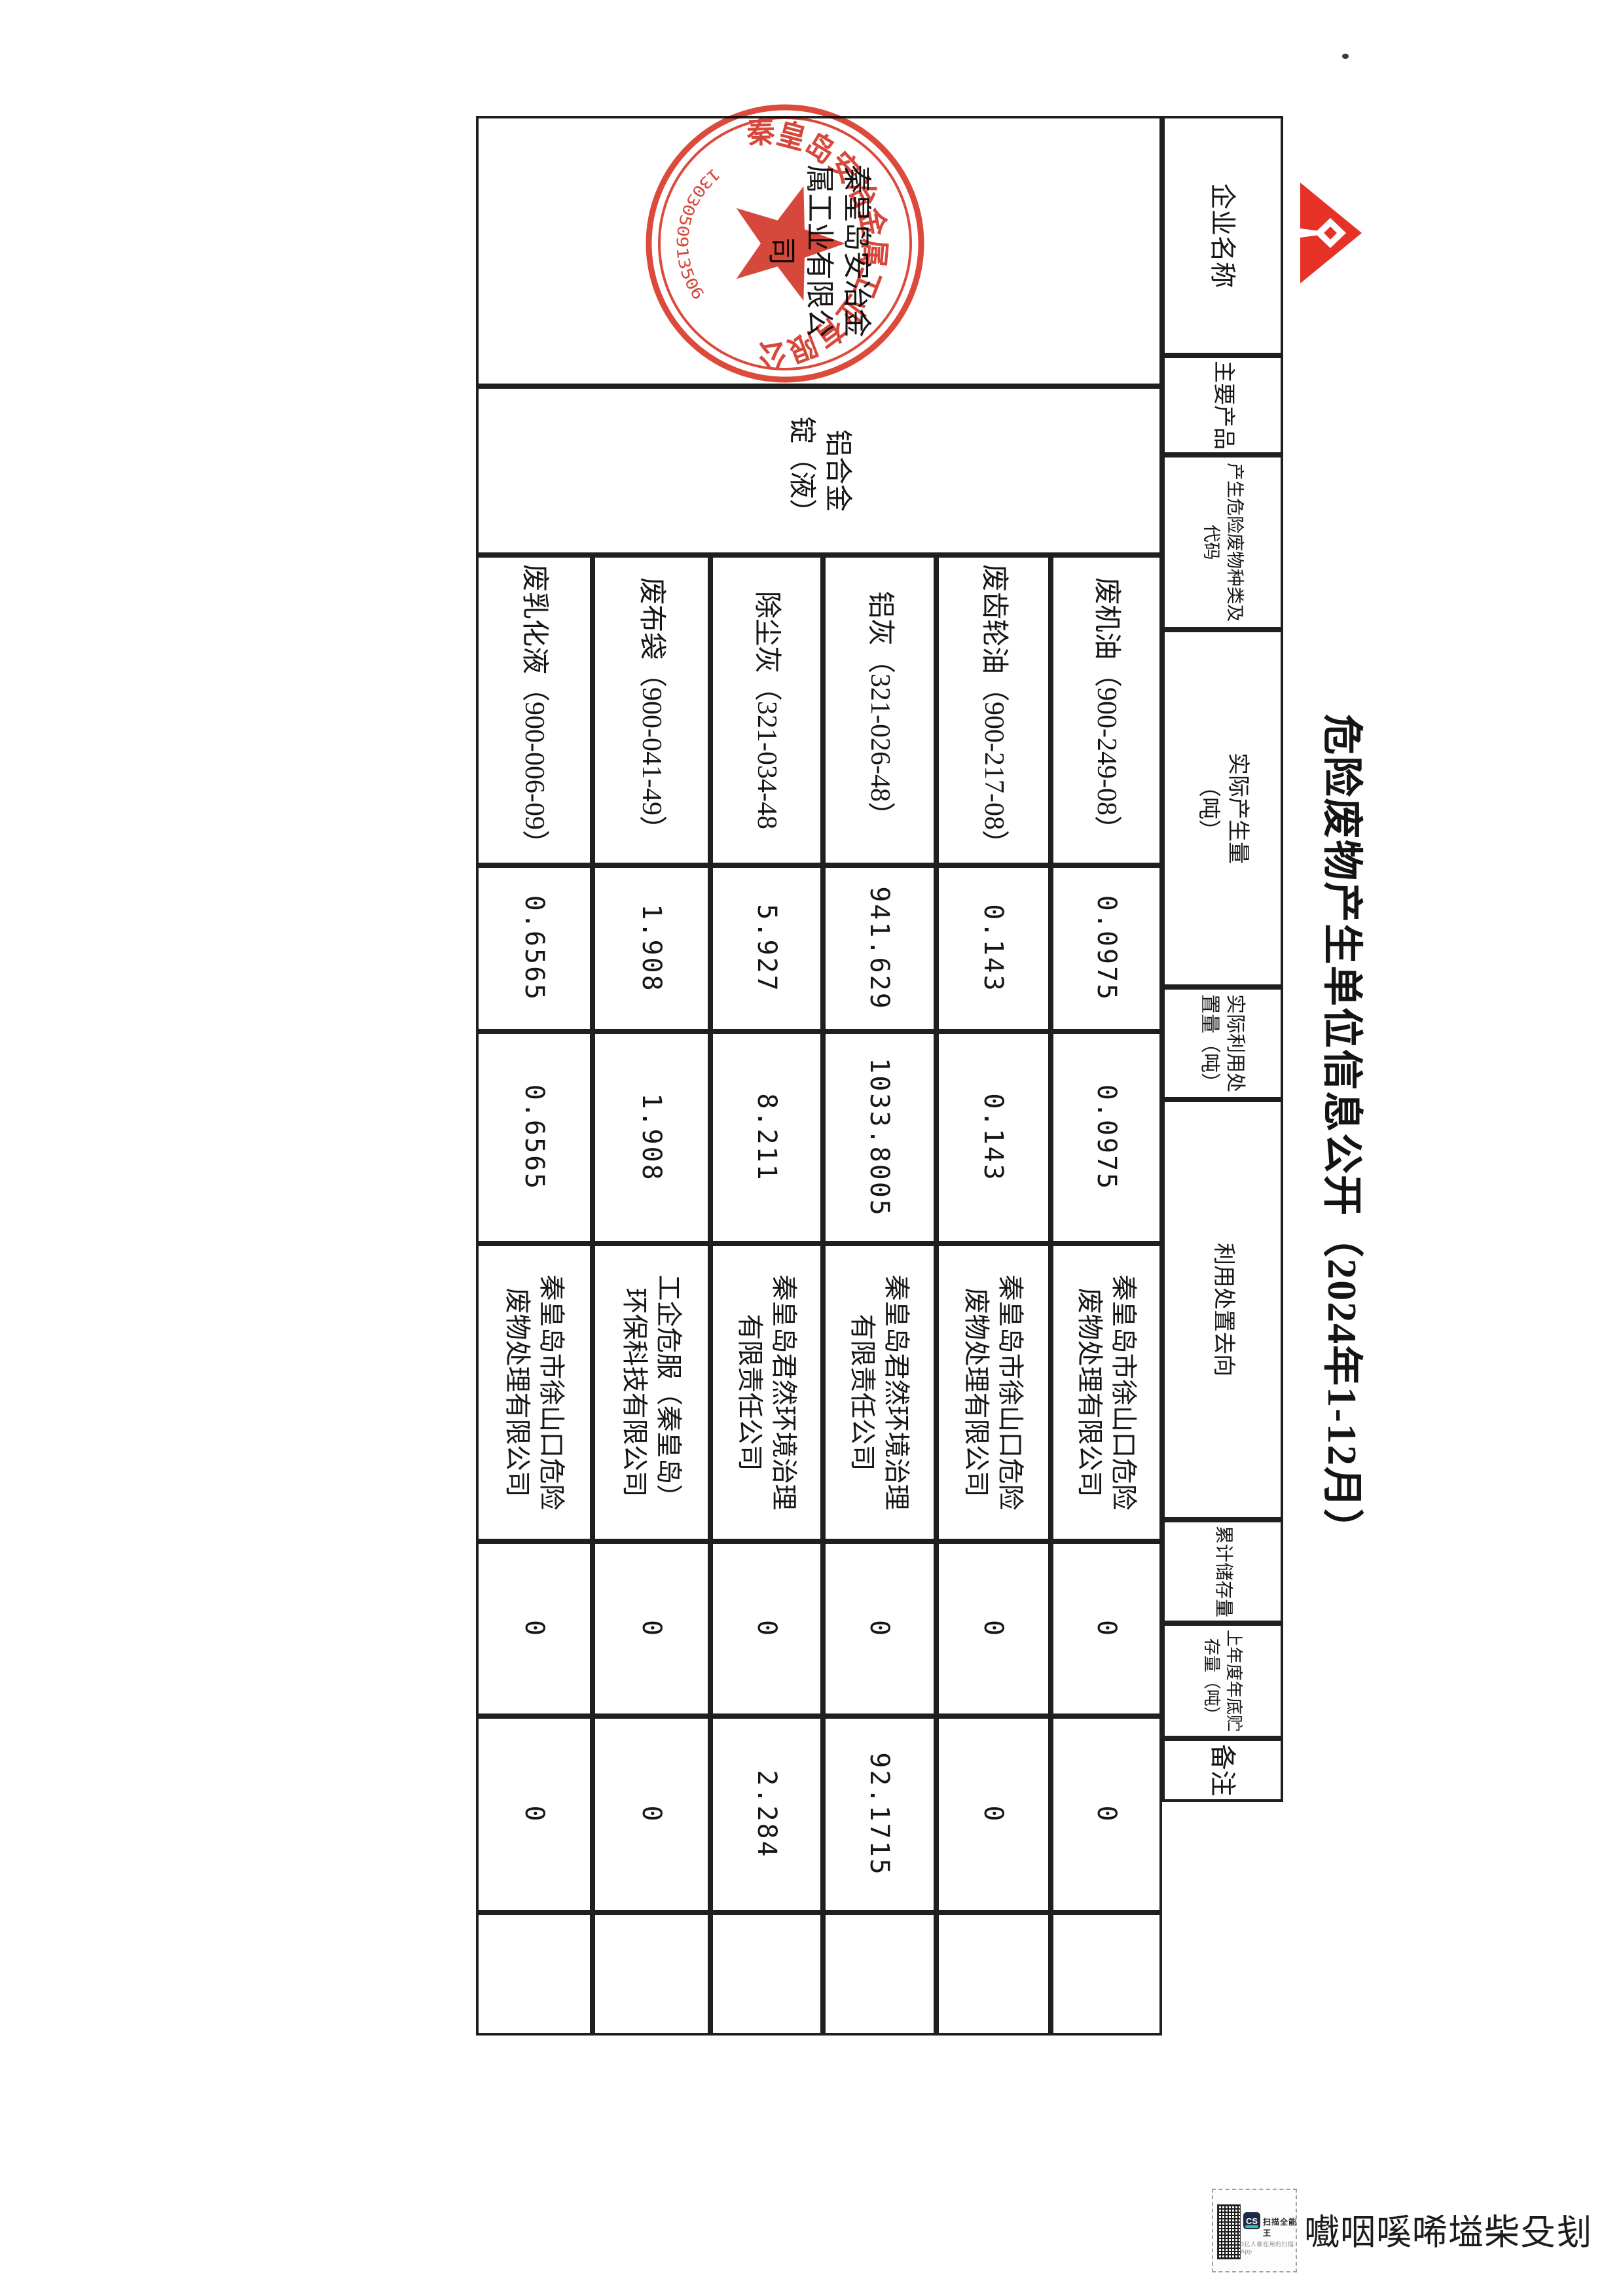  What do you see at coordinates (1222, 1572) in the screenshot?
I see `header-cell-cumulative: 累计储存量` at bounding box center [1222, 1572].